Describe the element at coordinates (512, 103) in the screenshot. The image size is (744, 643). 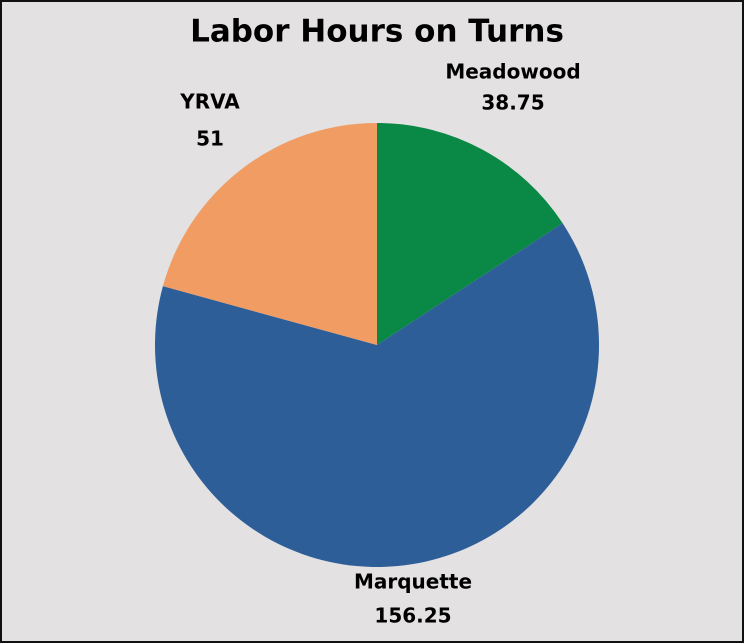
I see `slice-value: 38.75` at that location.